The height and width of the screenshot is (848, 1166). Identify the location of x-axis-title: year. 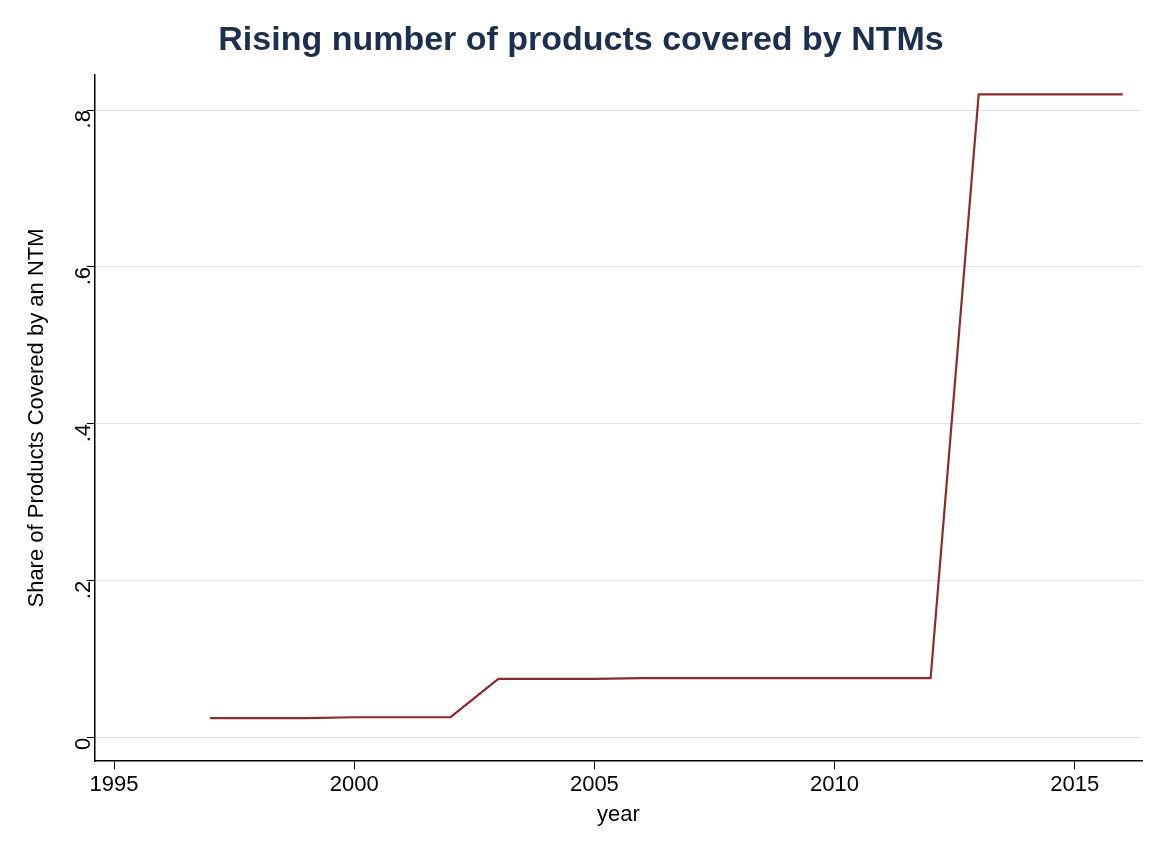
(618, 813).